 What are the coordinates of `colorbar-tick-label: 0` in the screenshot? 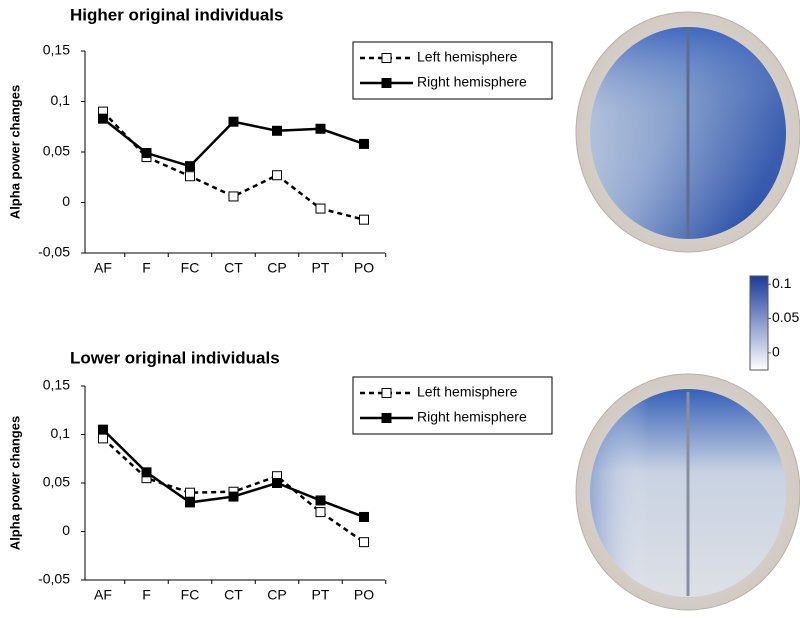 It's located at (776, 352).